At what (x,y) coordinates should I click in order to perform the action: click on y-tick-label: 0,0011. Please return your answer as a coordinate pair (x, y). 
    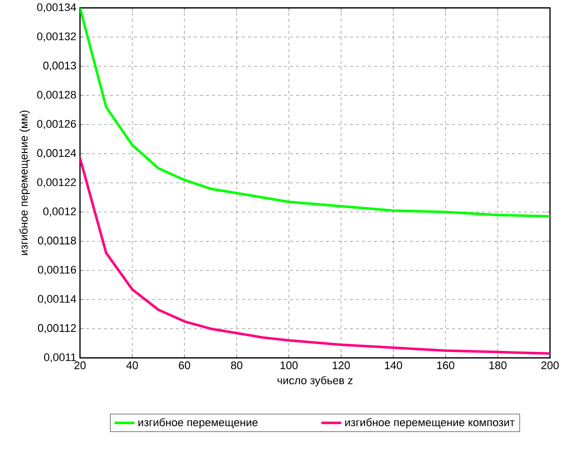
    Looking at the image, I should click on (60, 357).